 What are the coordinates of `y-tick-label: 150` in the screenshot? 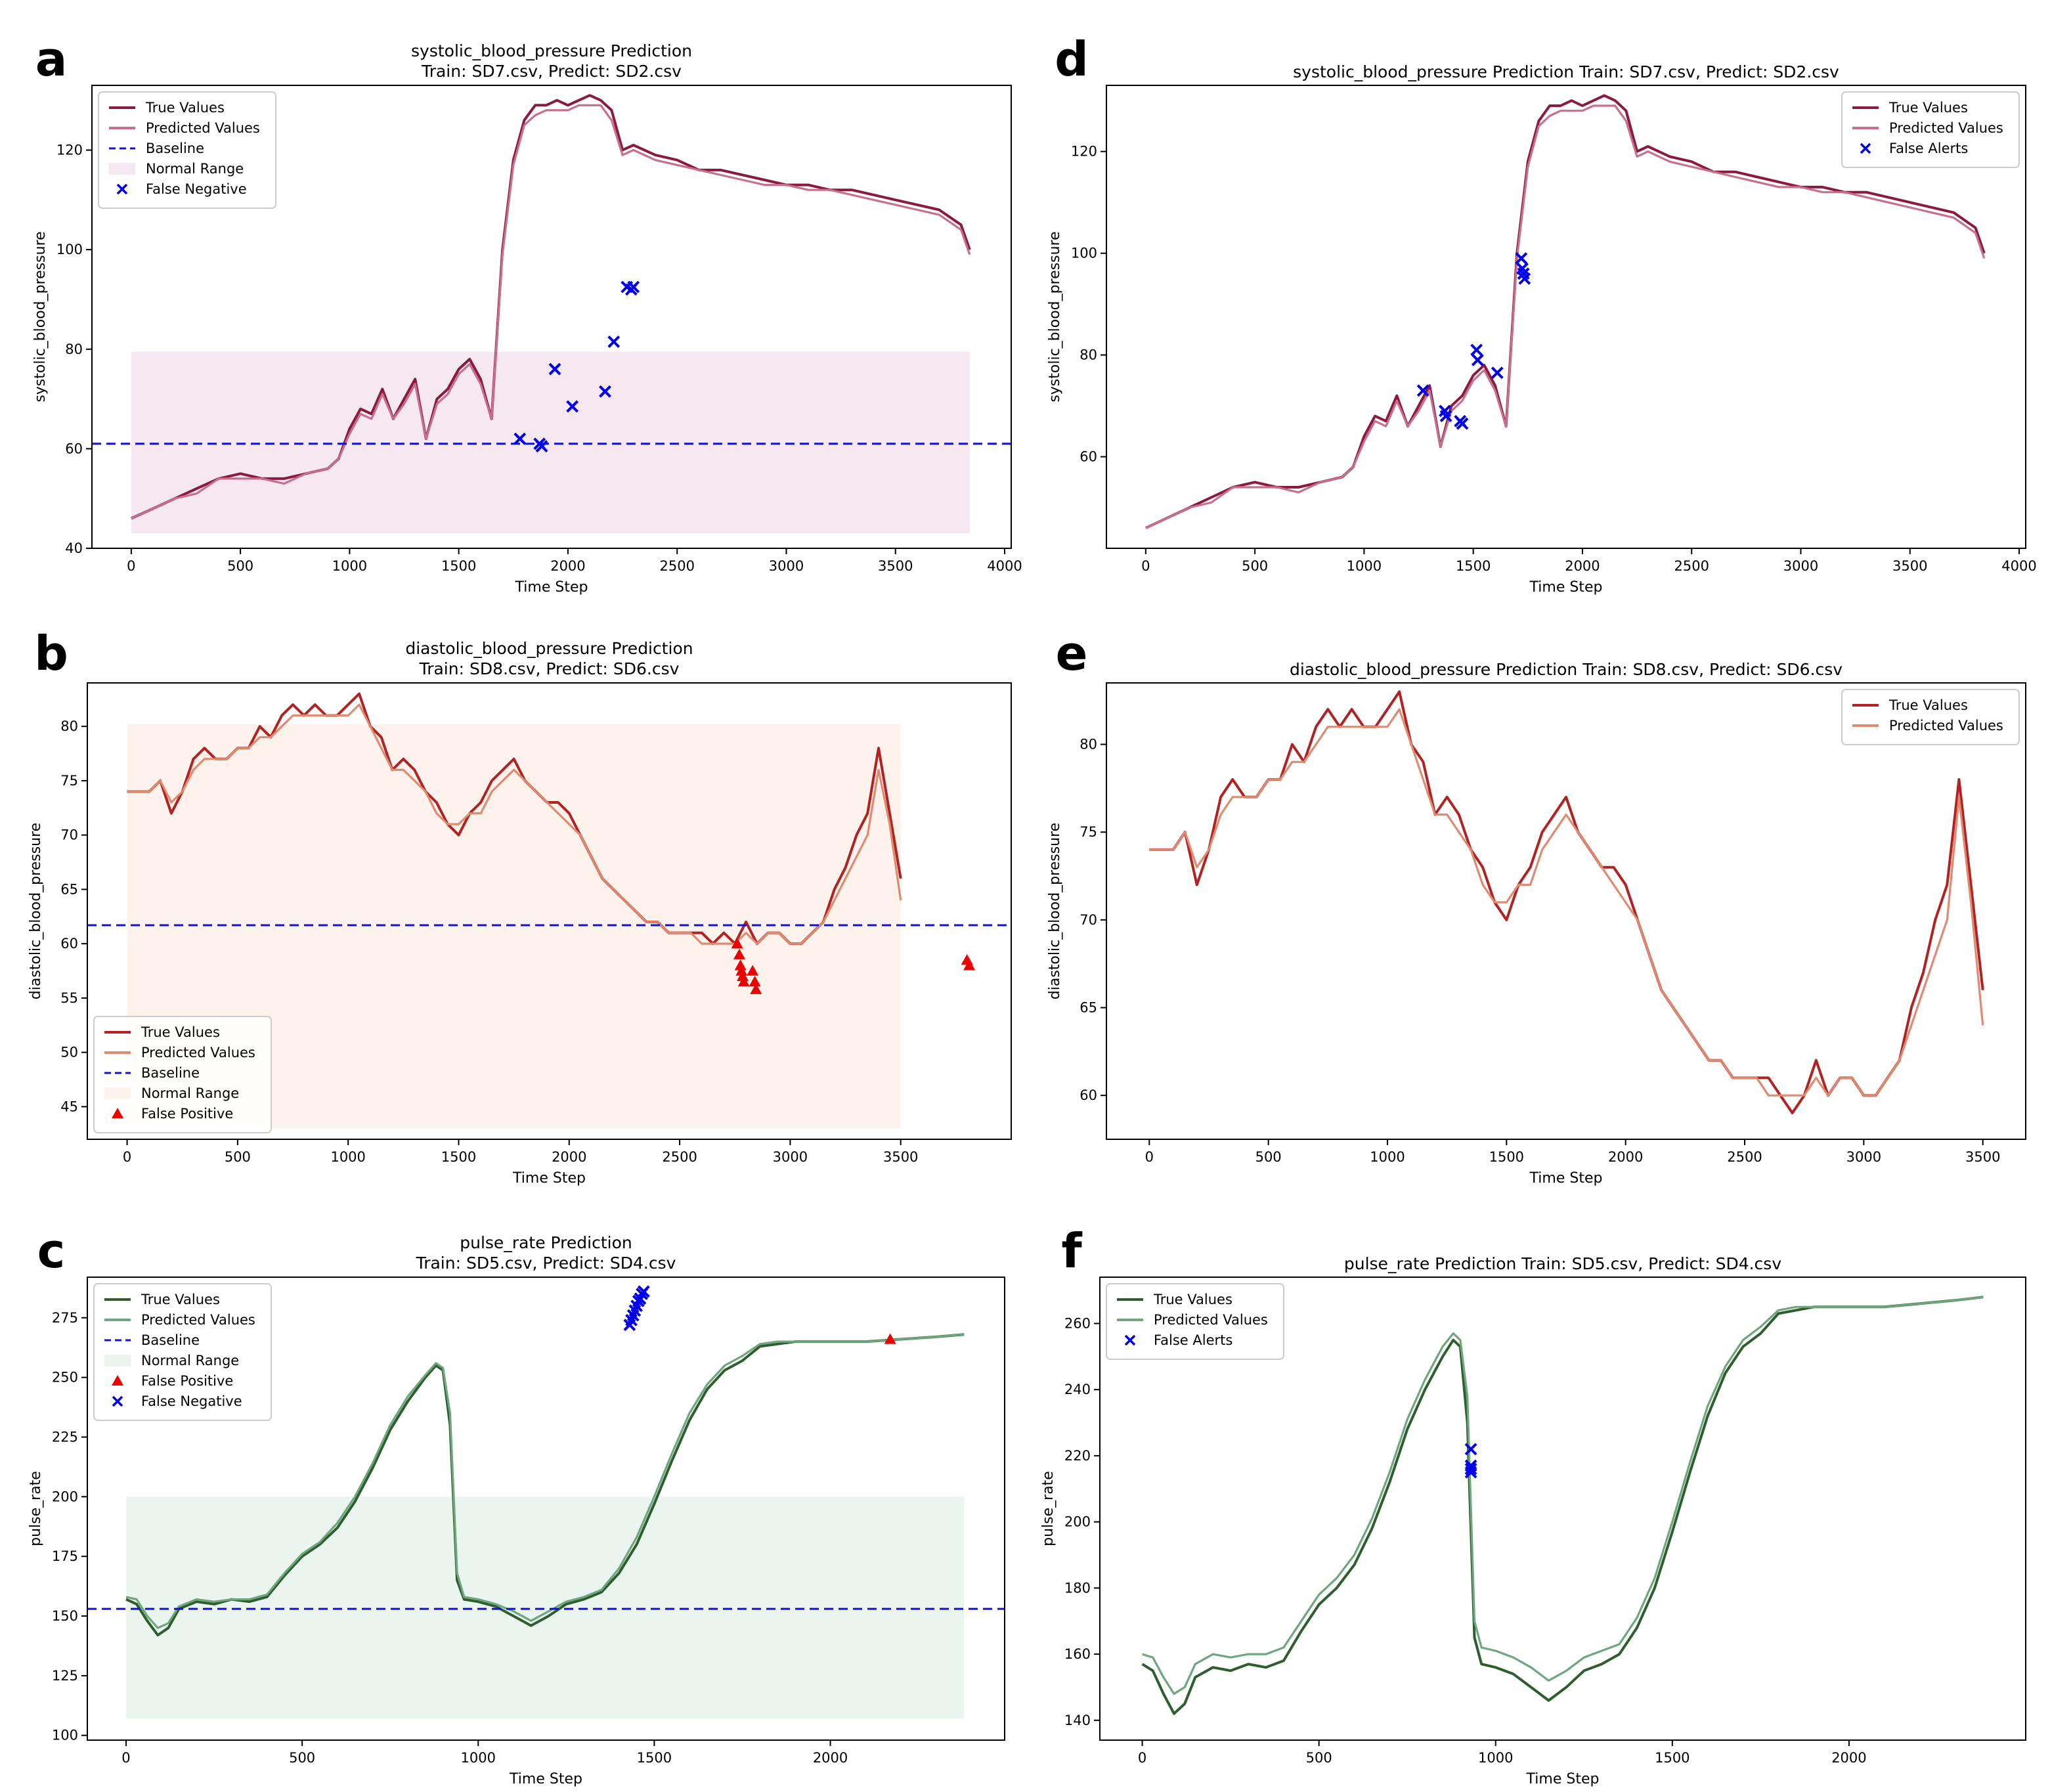 It's located at (65, 1616).